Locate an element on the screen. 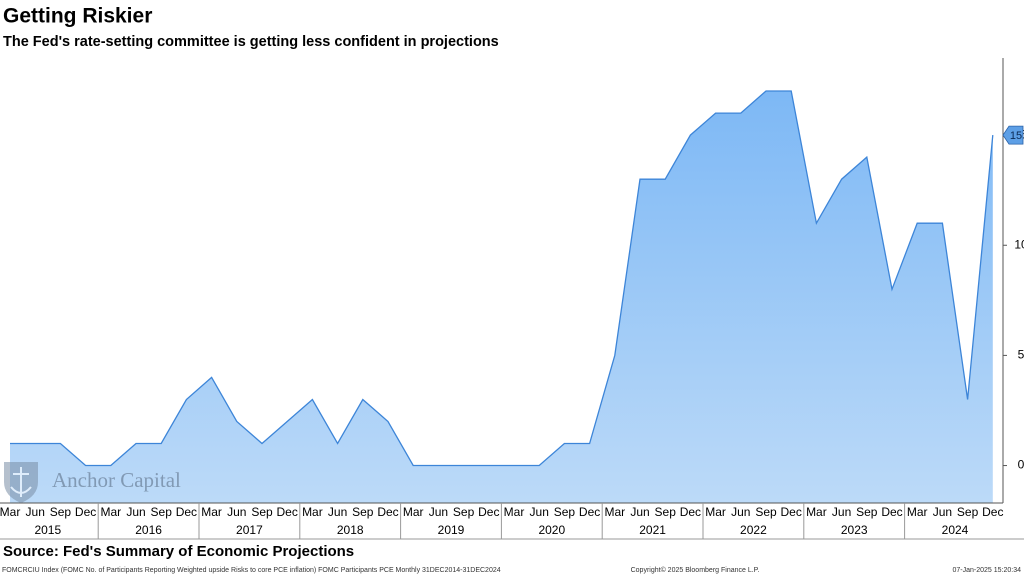 Image resolution: width=1024 pixels, height=576 pixels. watermark: Anchor Capital is located at coordinates (92, 482).